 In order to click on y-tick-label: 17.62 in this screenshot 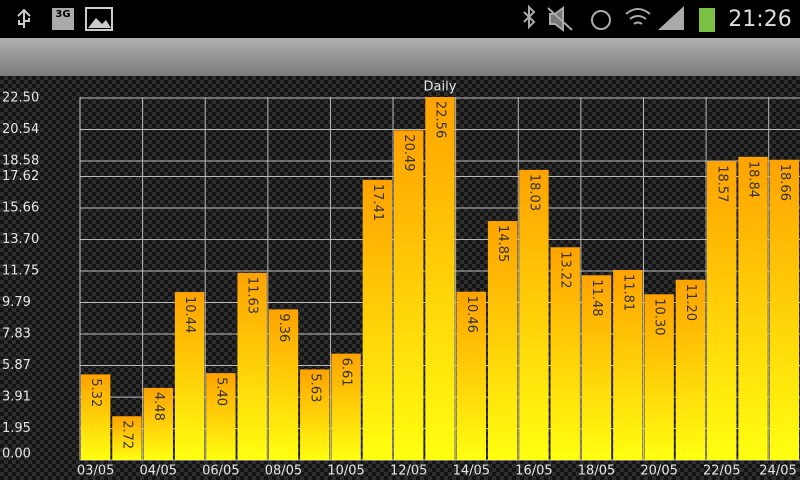, I will do `click(20, 176)`.